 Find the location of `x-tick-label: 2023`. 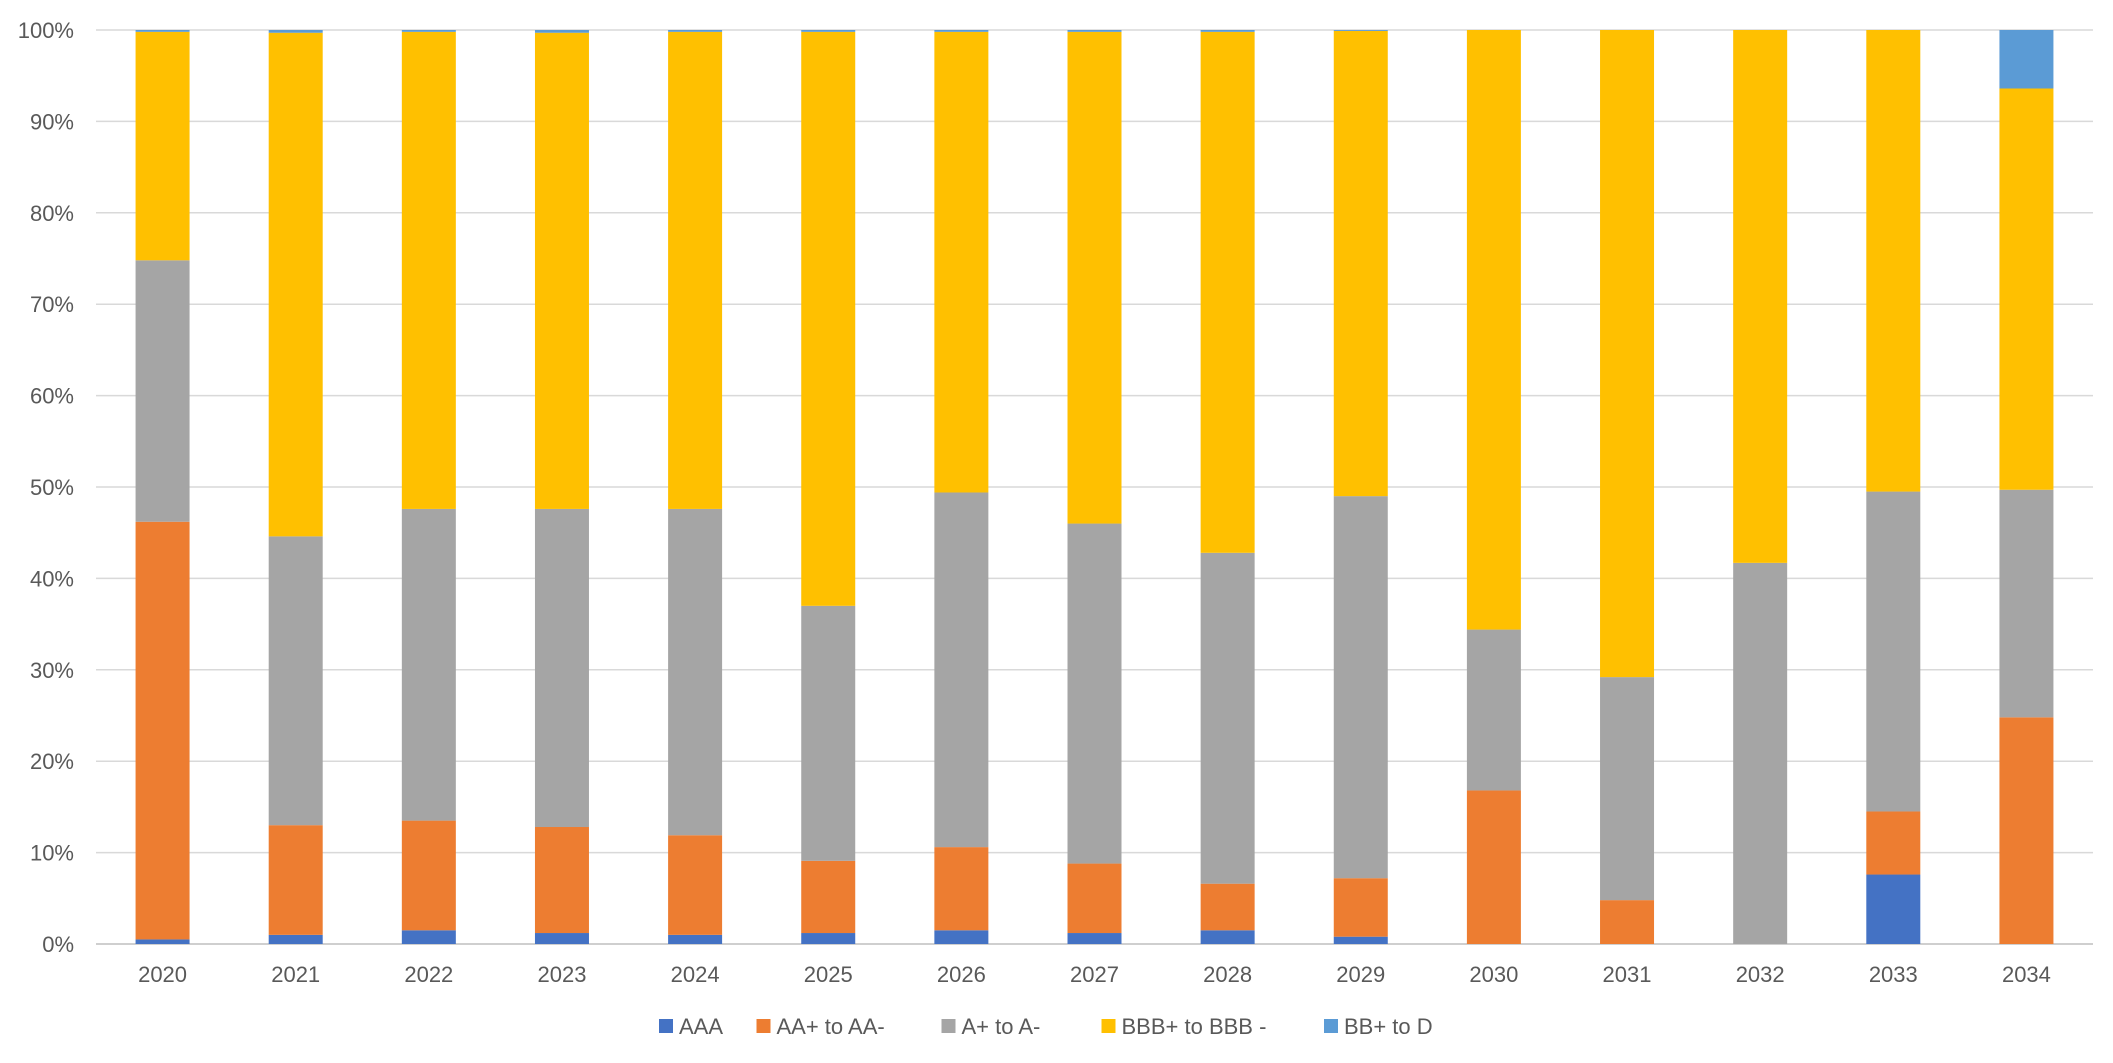

x-tick-label: 2023 is located at coordinates (561, 974).